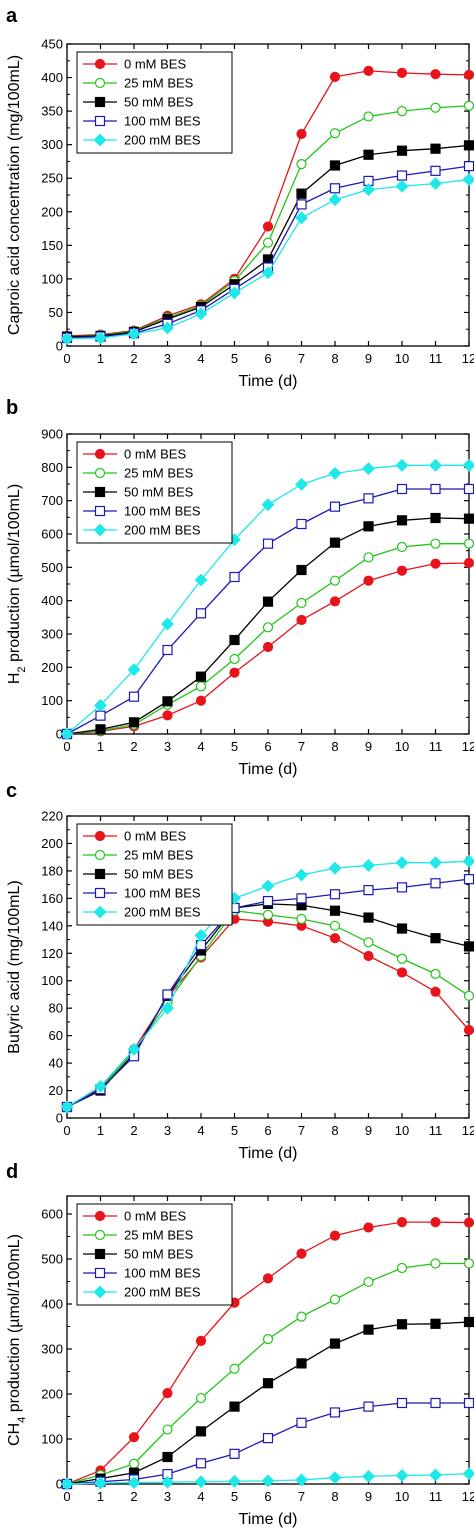 This screenshot has width=474, height=1536. What do you see at coordinates (301, 1496) in the screenshot?
I see `x-tick-label: 7` at bounding box center [301, 1496].